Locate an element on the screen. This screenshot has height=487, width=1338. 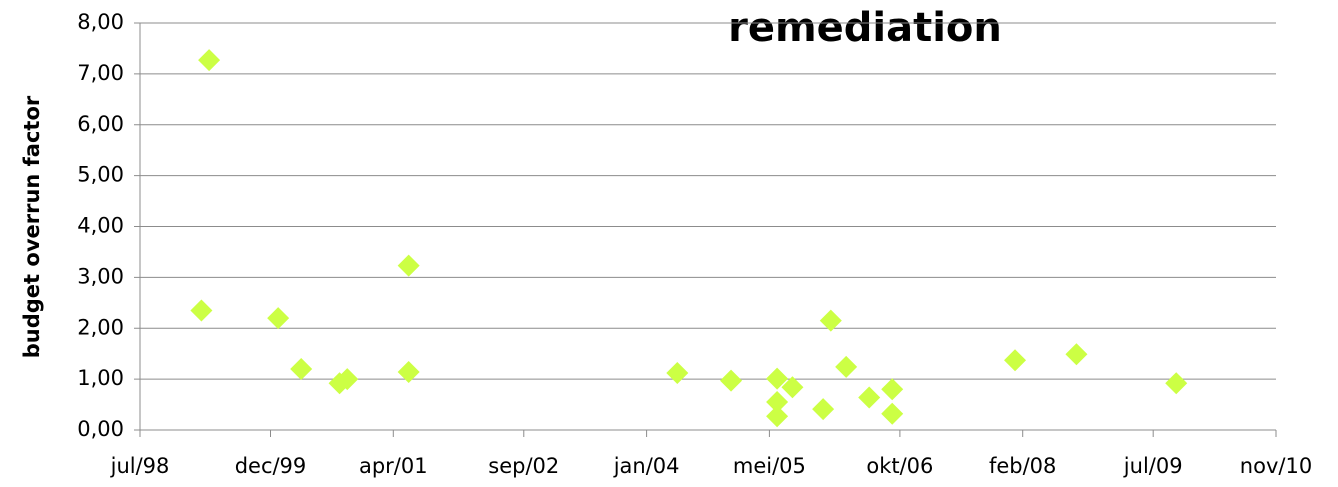
y-tick-label: 1,00 is located at coordinates (100, 378).